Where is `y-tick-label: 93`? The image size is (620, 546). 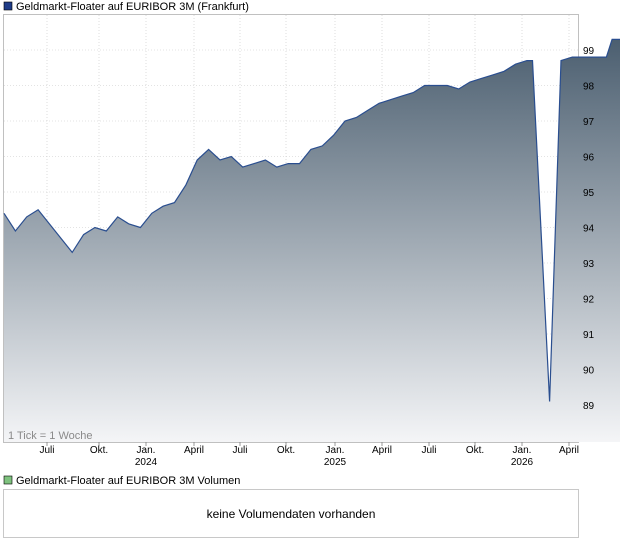
y-tick-label: 93 is located at coordinates (589, 264).